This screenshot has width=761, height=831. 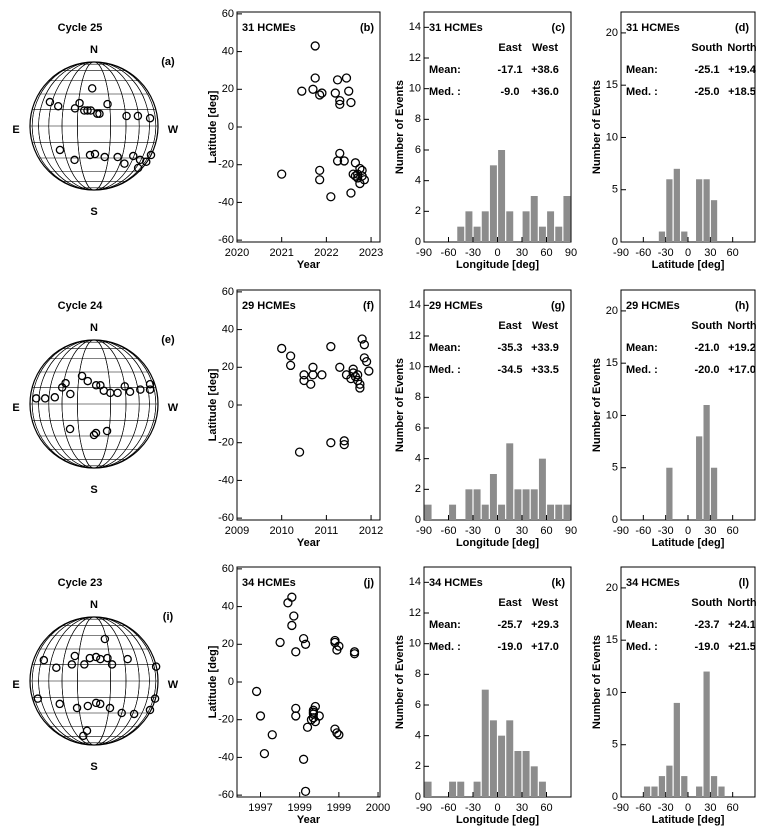 What do you see at coordinates (400, 405) in the screenshot?
I see `y-axis-label: Number of Events` at bounding box center [400, 405].